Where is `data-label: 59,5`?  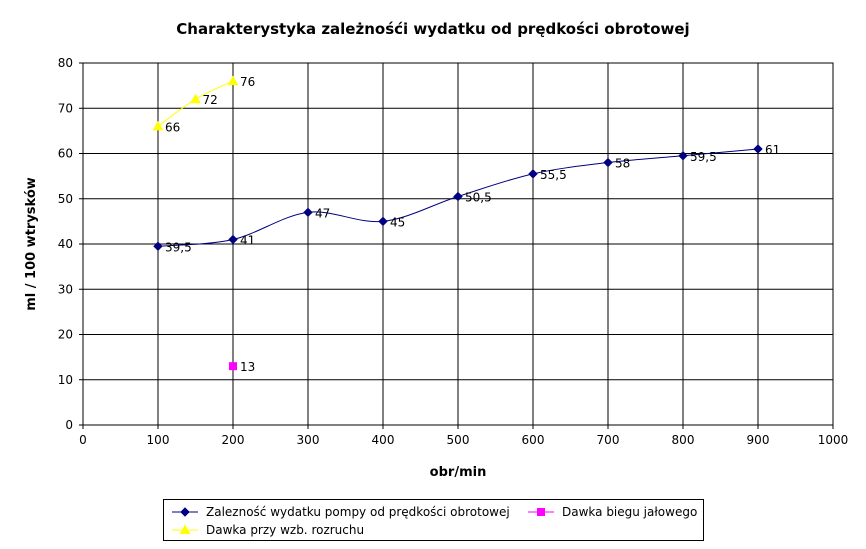
data-label: 59,5 is located at coordinates (703, 157).